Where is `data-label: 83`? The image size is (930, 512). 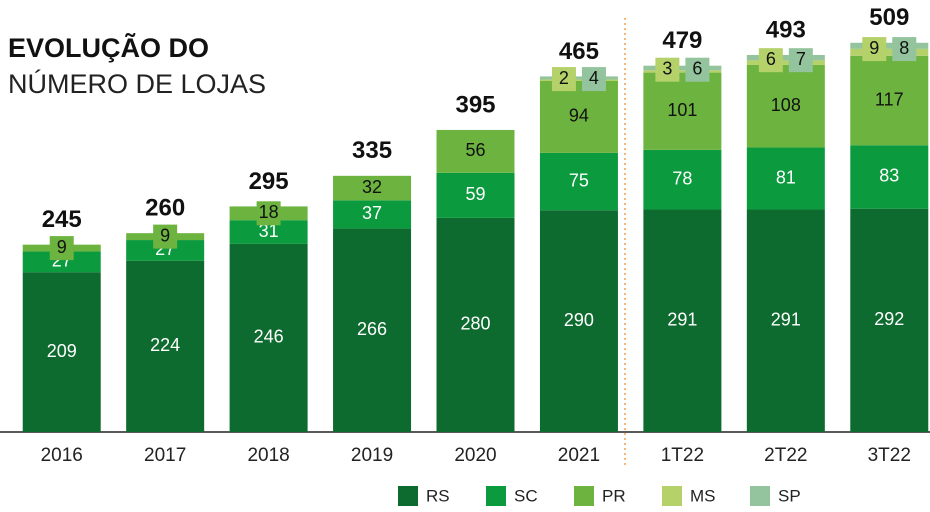
data-label: 83 is located at coordinates (889, 176).